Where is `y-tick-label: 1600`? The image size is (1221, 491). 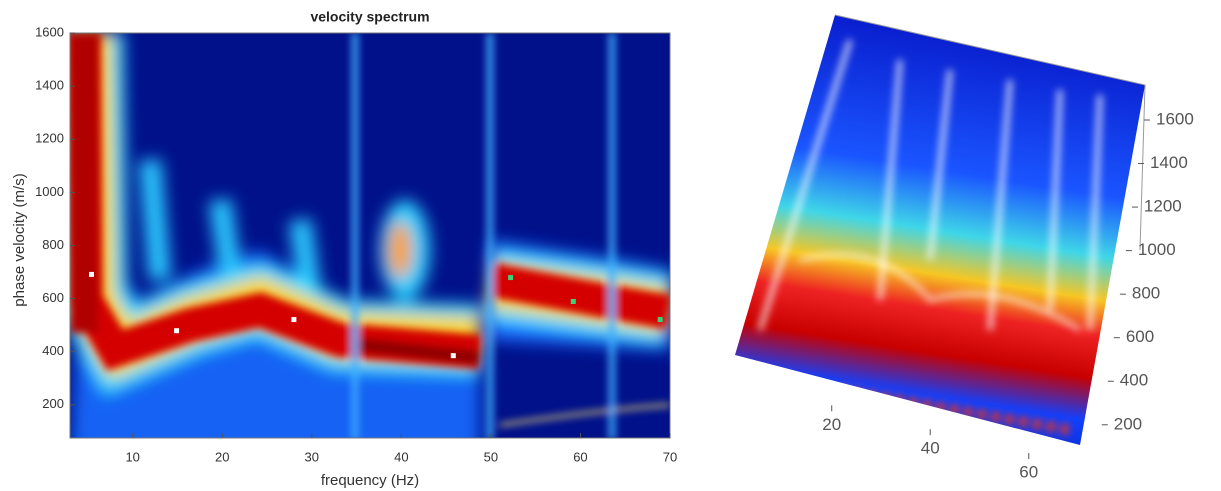 y-tick-label: 1600 is located at coordinates (49, 31).